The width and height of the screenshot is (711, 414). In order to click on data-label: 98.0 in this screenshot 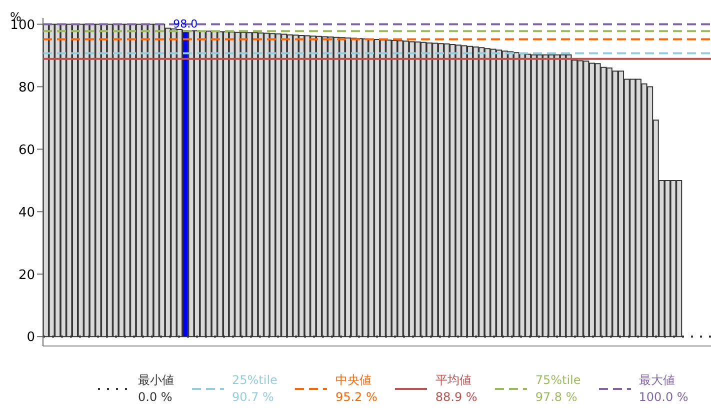, I will do `click(185, 23)`.